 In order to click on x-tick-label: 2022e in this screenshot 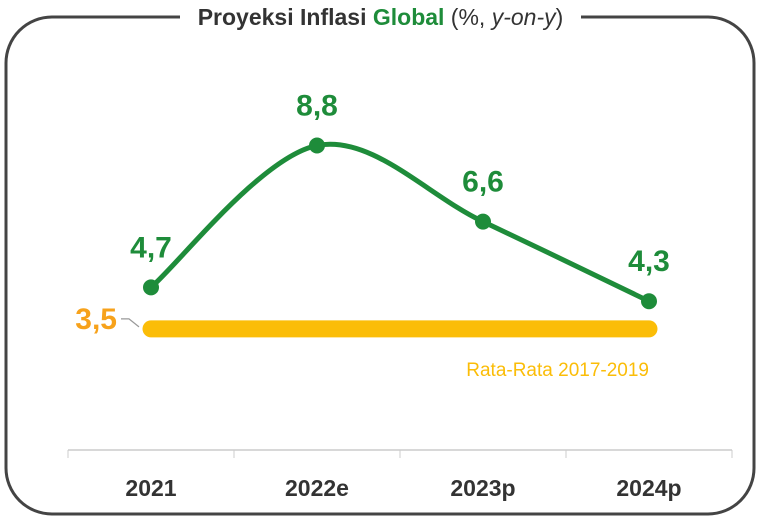, I will do `click(317, 488)`.